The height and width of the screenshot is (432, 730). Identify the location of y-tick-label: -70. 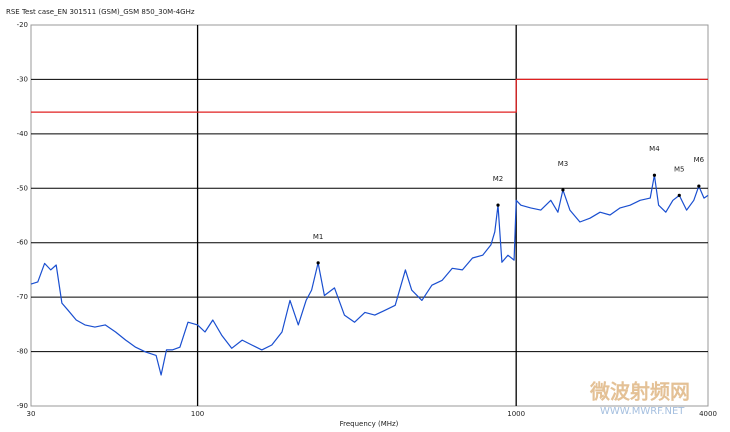
(22, 297).